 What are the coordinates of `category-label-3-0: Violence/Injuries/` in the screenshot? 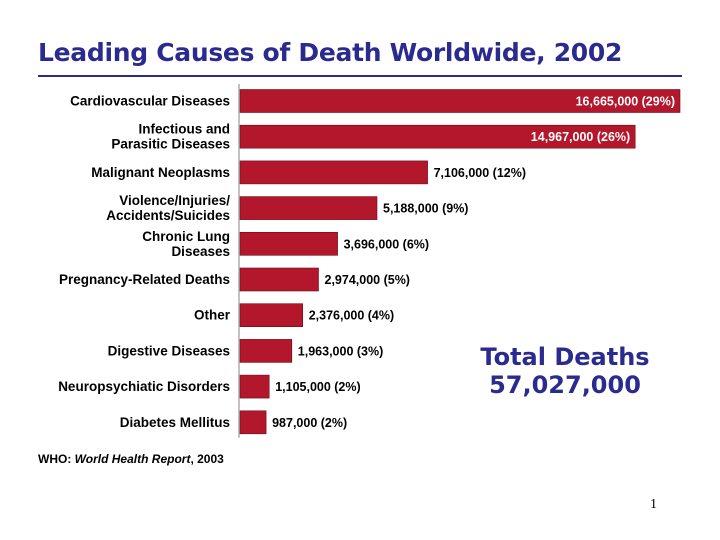 It's located at (174, 200).